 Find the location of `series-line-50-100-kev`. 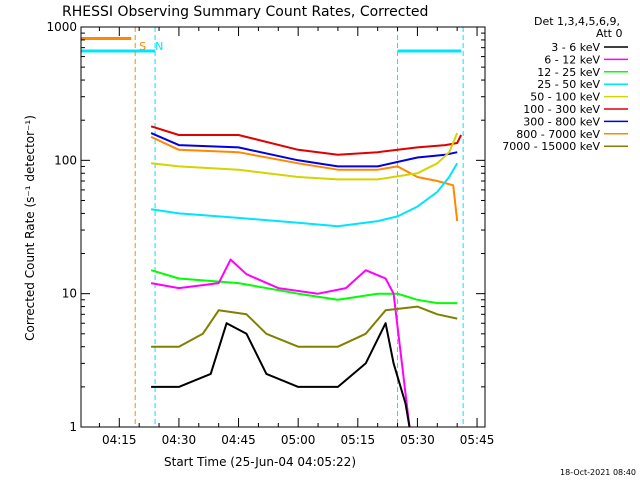

series-line-50-100-kev is located at coordinates (304, 156).